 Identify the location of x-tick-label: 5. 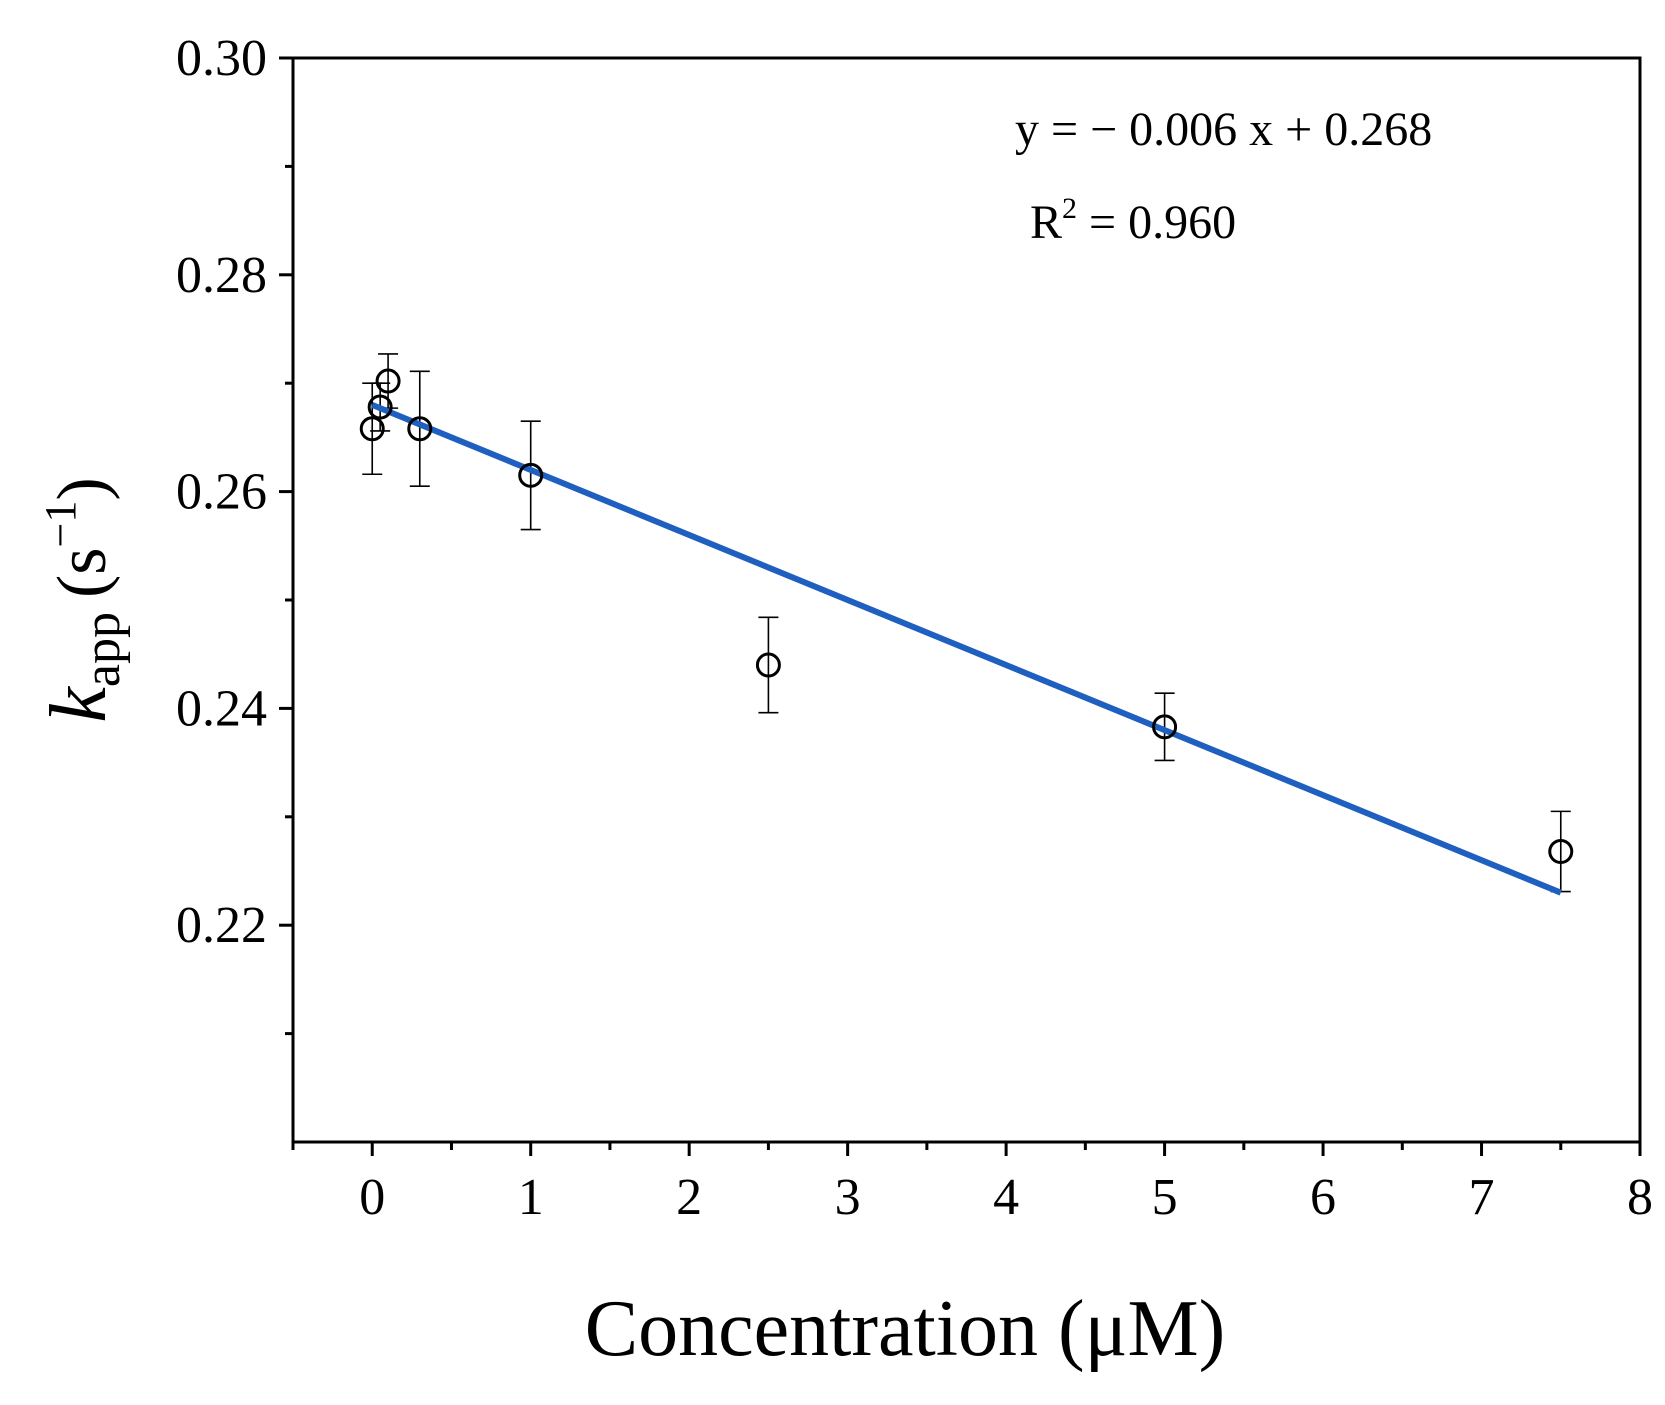
(1165, 1197).